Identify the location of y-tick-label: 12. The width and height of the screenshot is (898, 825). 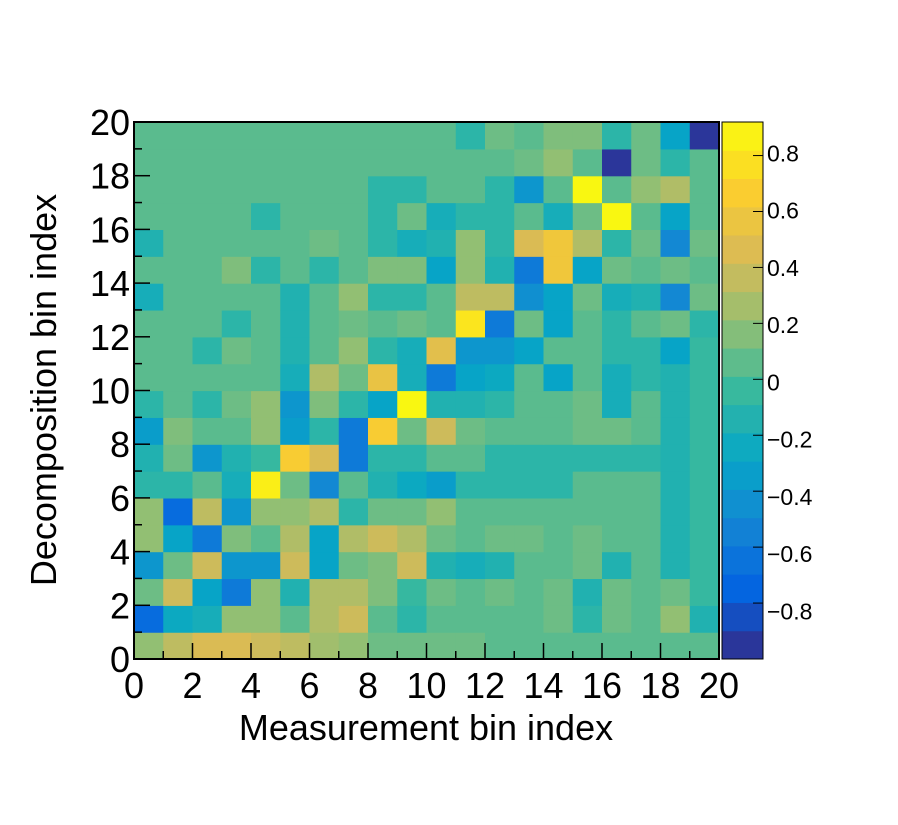
(110, 337).